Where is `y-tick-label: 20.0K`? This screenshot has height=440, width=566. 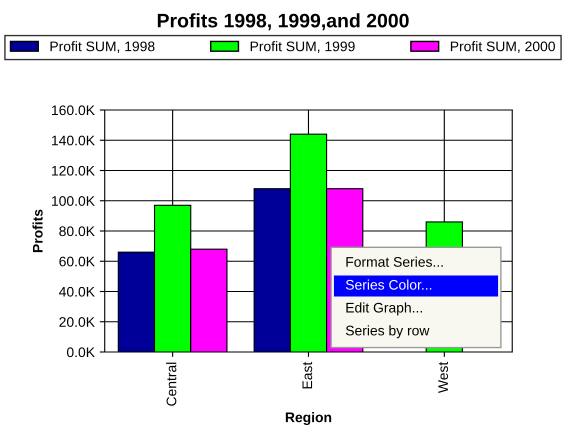
y-tick-label: 20.0K is located at coordinates (77, 322).